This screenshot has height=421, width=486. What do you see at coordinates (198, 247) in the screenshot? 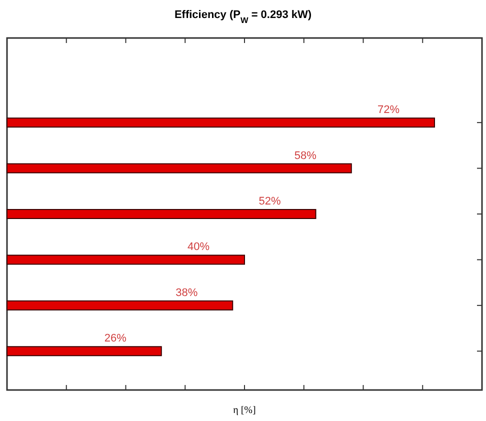
I see `data-label: 40%` at bounding box center [198, 247].